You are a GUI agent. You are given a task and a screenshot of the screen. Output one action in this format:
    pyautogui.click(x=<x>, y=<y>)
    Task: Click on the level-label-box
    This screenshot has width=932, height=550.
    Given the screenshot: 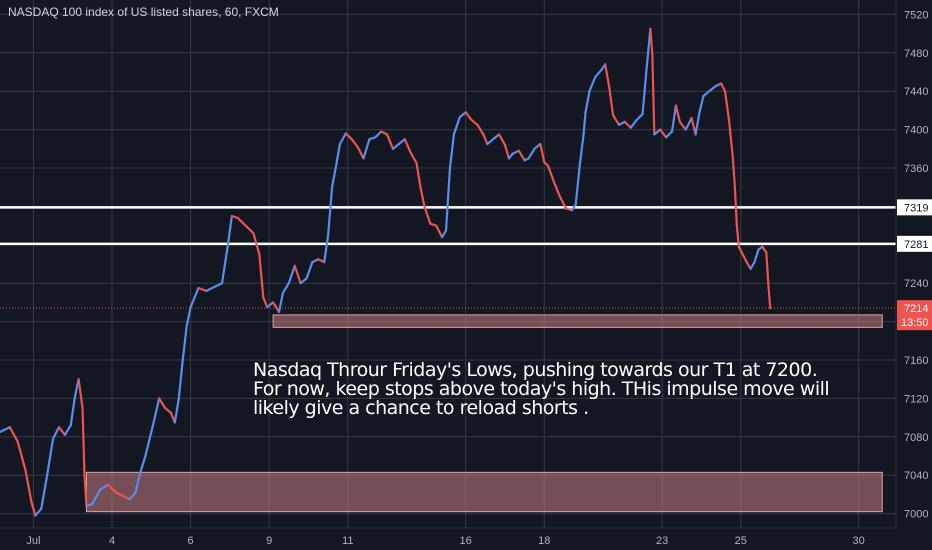 What is the action you would take?
    pyautogui.click(x=914, y=243)
    